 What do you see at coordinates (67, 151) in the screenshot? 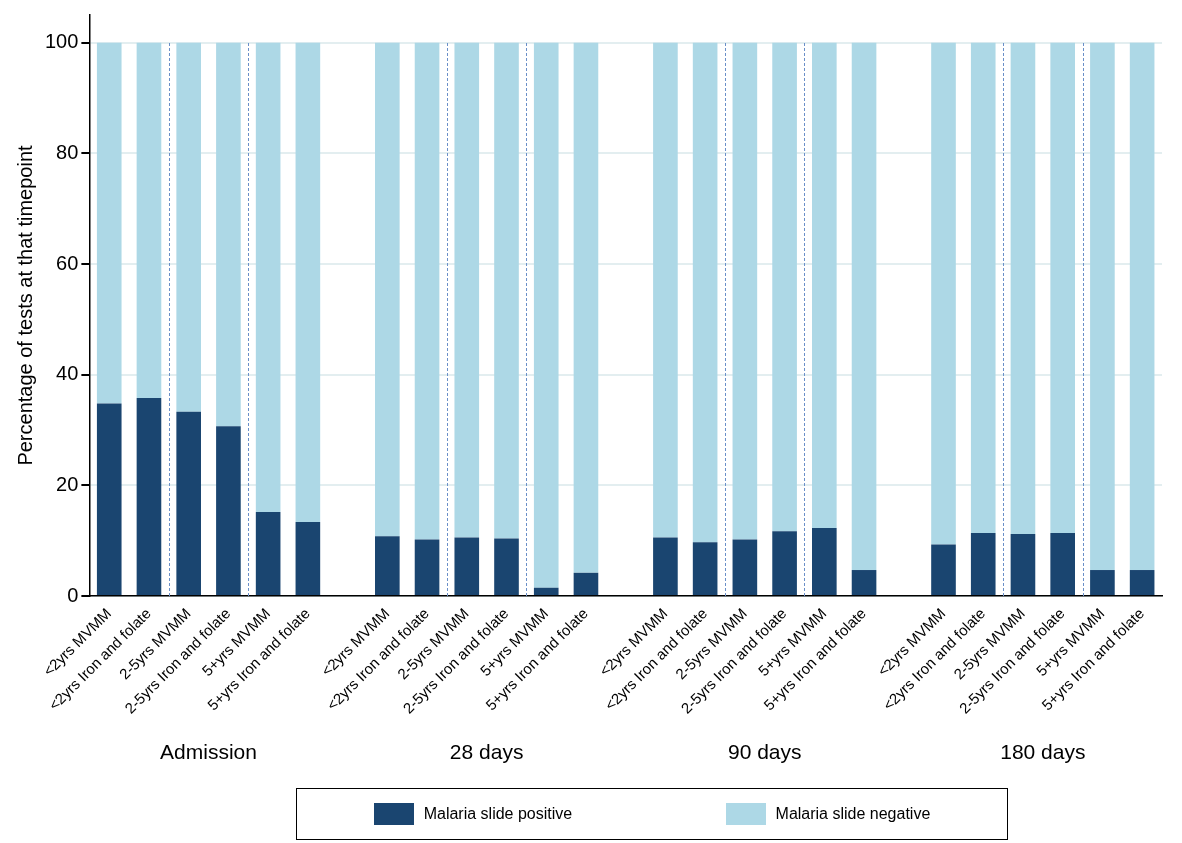
I see `y-tick-label: 80` at bounding box center [67, 151].